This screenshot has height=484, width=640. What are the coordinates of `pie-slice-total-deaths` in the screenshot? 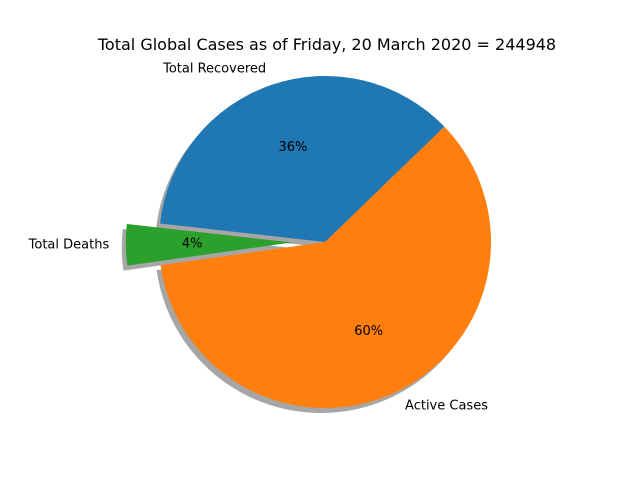 It's located at (208, 244).